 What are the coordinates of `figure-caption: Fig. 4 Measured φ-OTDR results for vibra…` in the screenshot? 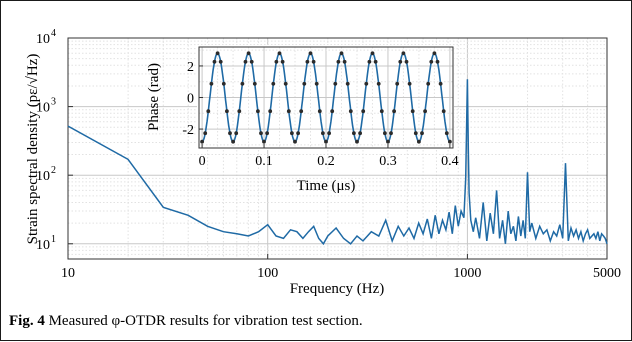 It's located at (317, 321).